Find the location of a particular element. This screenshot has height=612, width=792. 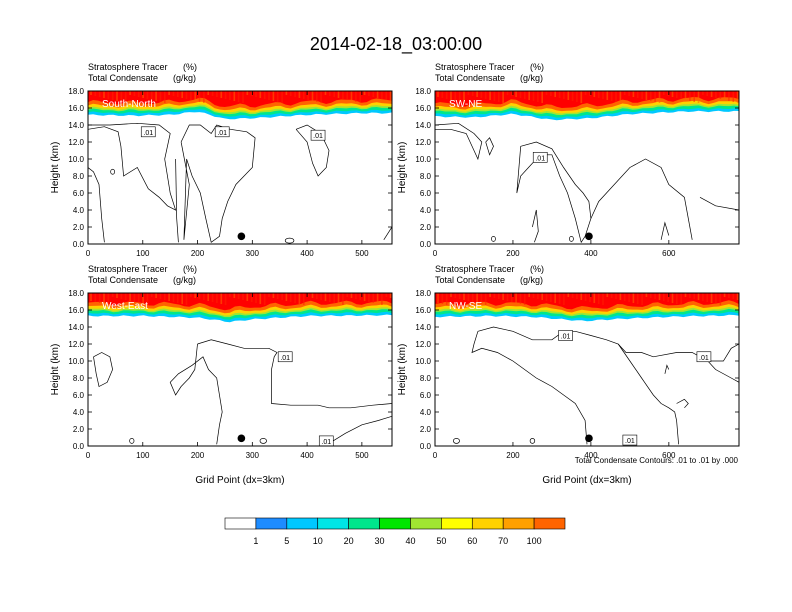

x-tick-label: 200 is located at coordinates (513, 455).